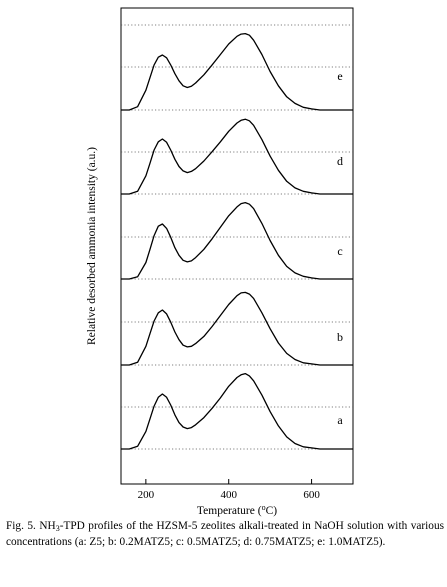  Describe the element at coordinates (339, 76) in the screenshot. I see `series-label-e: e` at that location.